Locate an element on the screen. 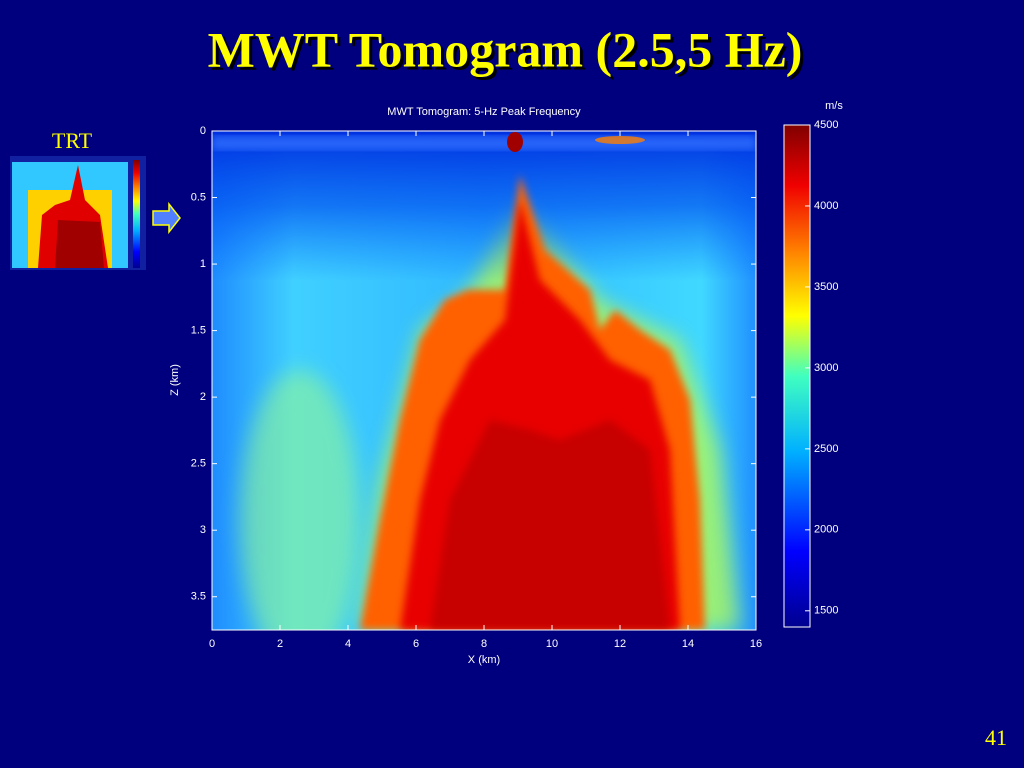 The height and width of the screenshot is (768, 1024). colorbar-tick-label: 3000 is located at coordinates (826, 368).